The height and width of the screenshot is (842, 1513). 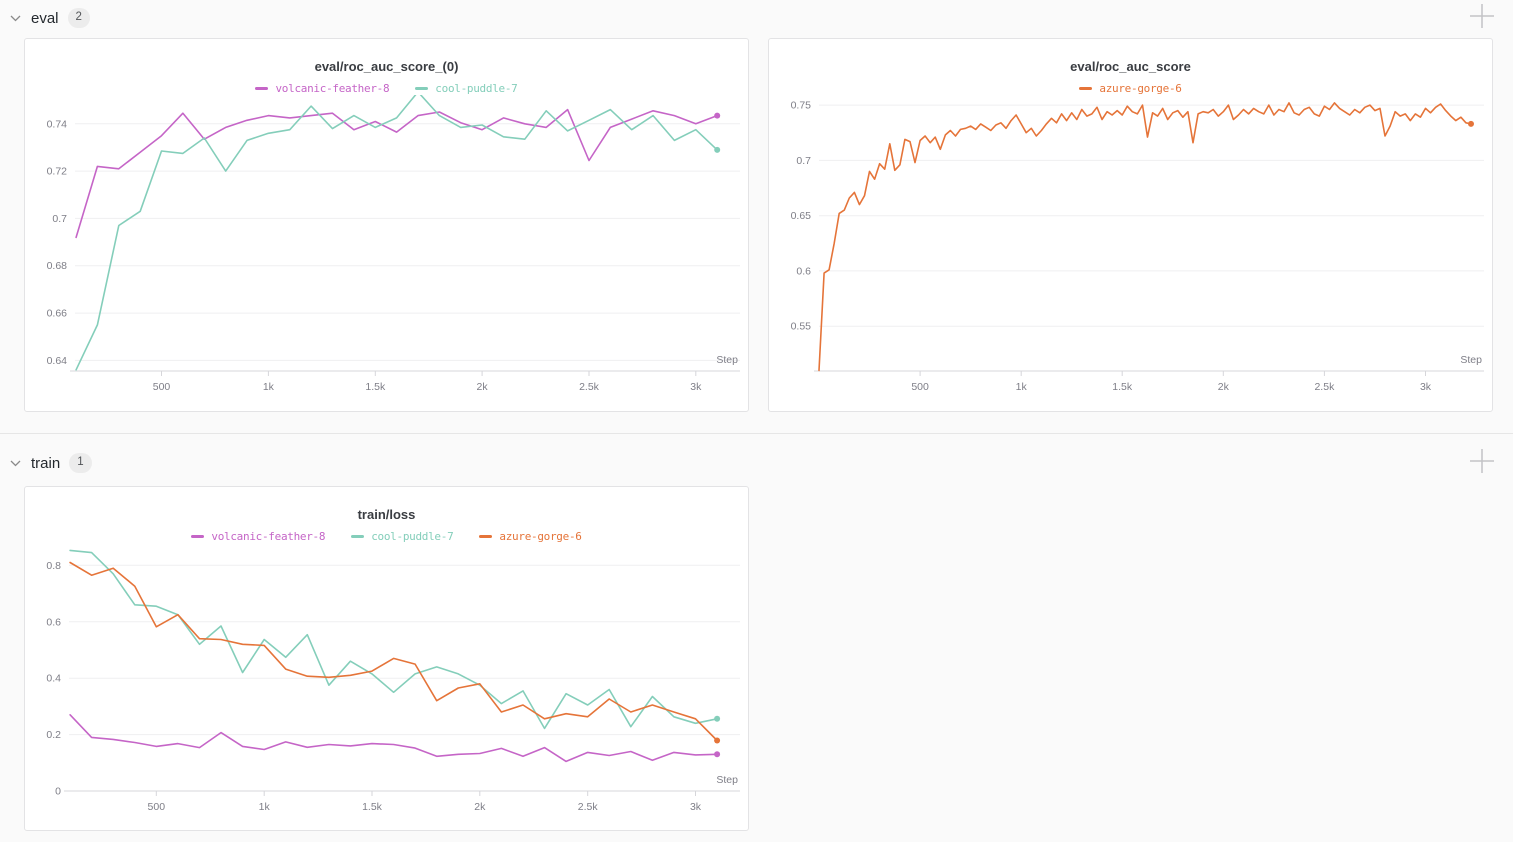 I want to click on section-divider, so click(x=756, y=433).